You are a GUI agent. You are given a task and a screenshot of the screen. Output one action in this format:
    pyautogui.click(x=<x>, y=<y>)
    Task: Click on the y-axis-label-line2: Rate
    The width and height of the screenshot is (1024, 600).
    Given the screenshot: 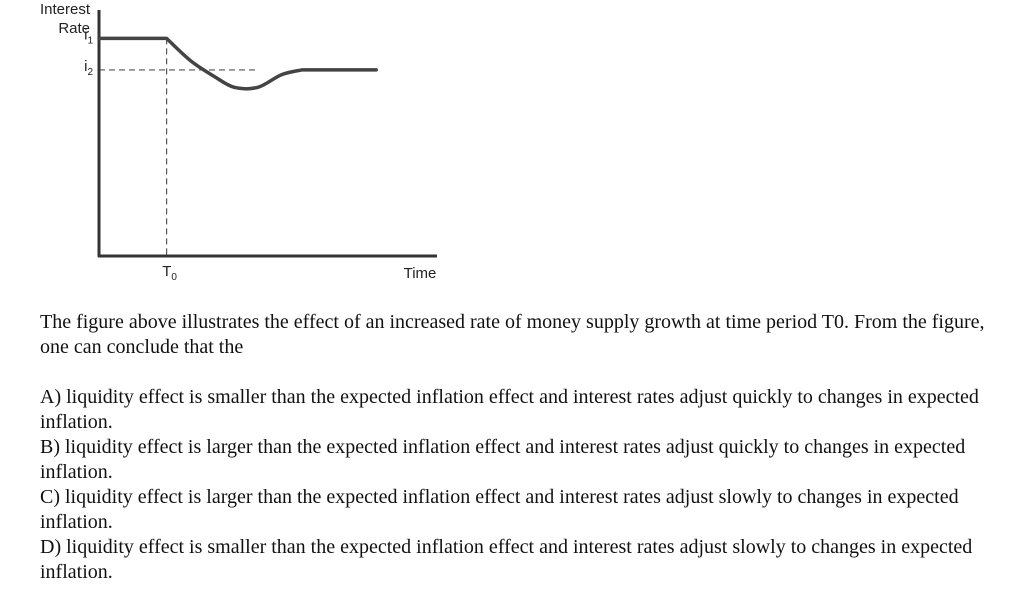 What is the action you would take?
    pyautogui.click(x=74, y=28)
    